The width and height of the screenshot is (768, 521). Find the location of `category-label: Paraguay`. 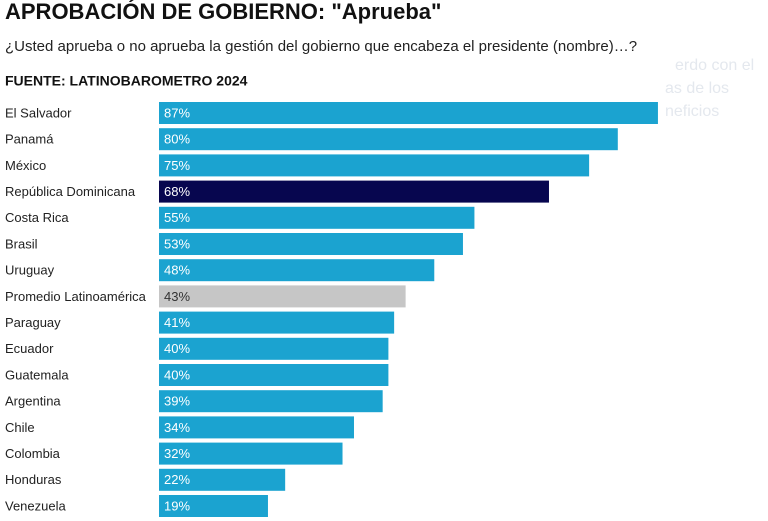

category-label: Paraguay is located at coordinates (33, 322).